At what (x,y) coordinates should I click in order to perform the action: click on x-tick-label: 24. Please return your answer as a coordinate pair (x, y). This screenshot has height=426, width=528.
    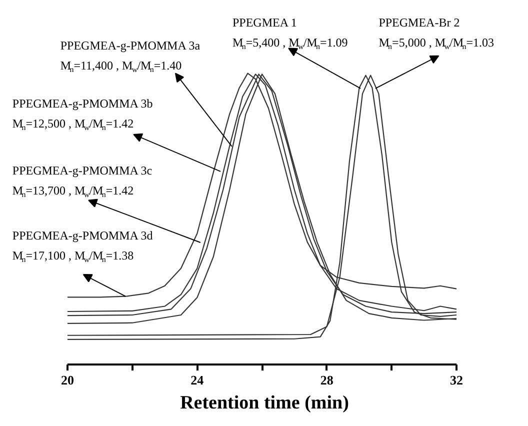
    Looking at the image, I should click on (197, 380).